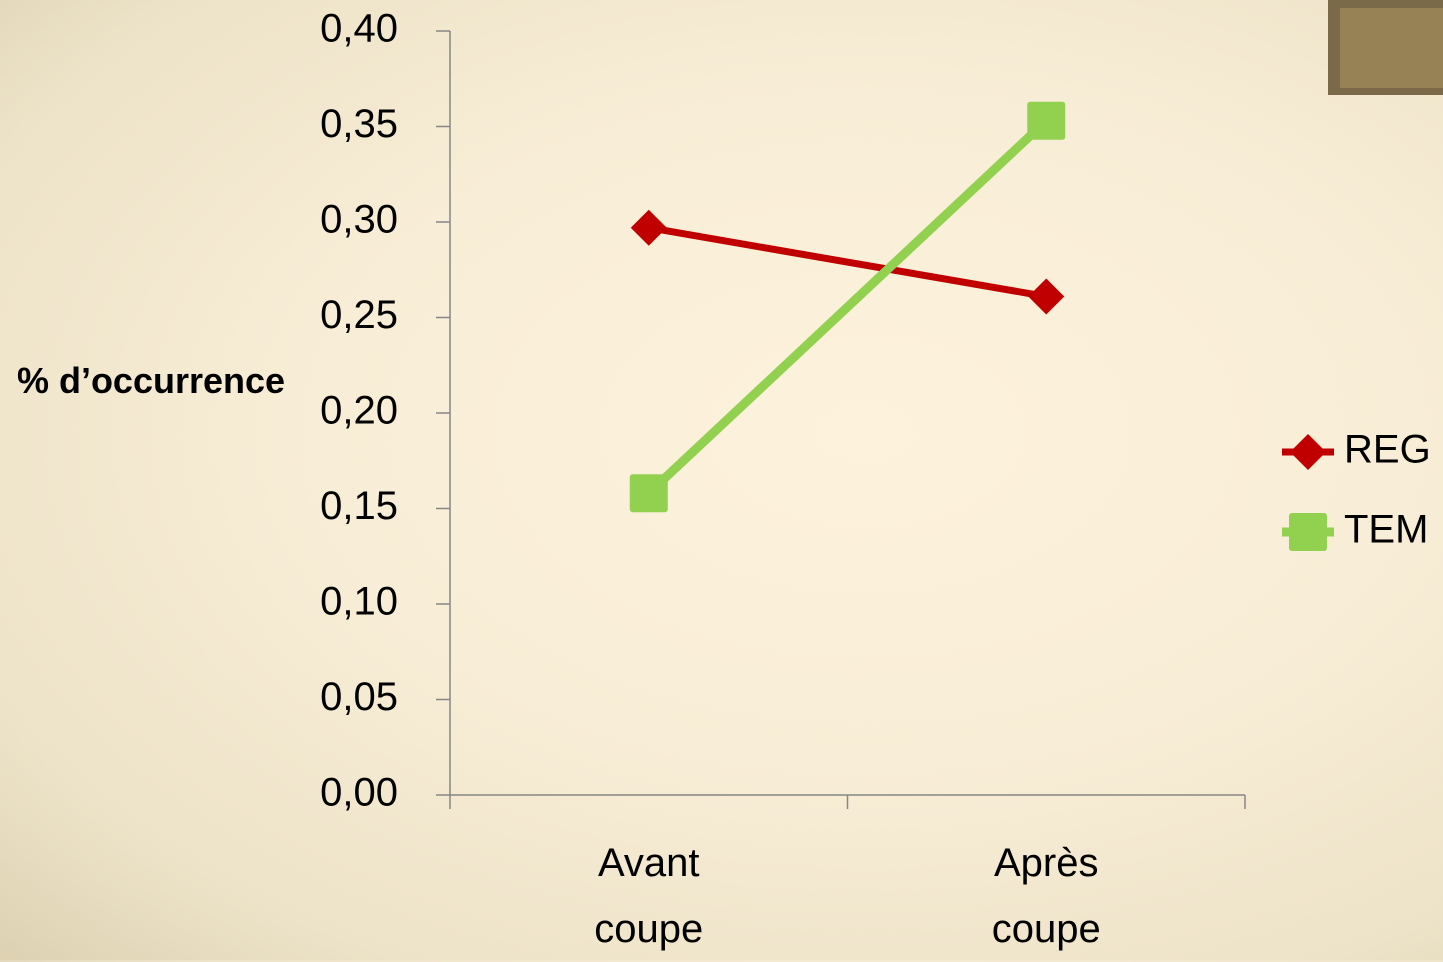 The height and width of the screenshot is (962, 1443). Describe the element at coordinates (359, 602) in the screenshot. I see `y-tick-label: 0,10` at that location.